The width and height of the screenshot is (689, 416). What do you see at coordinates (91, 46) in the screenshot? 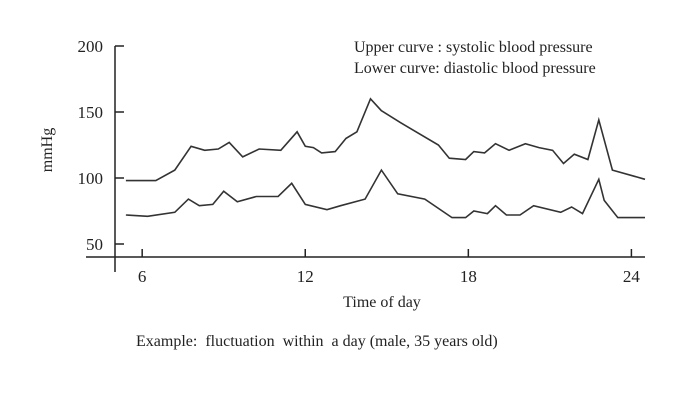
I see `y-tick-label: 200` at bounding box center [91, 46].